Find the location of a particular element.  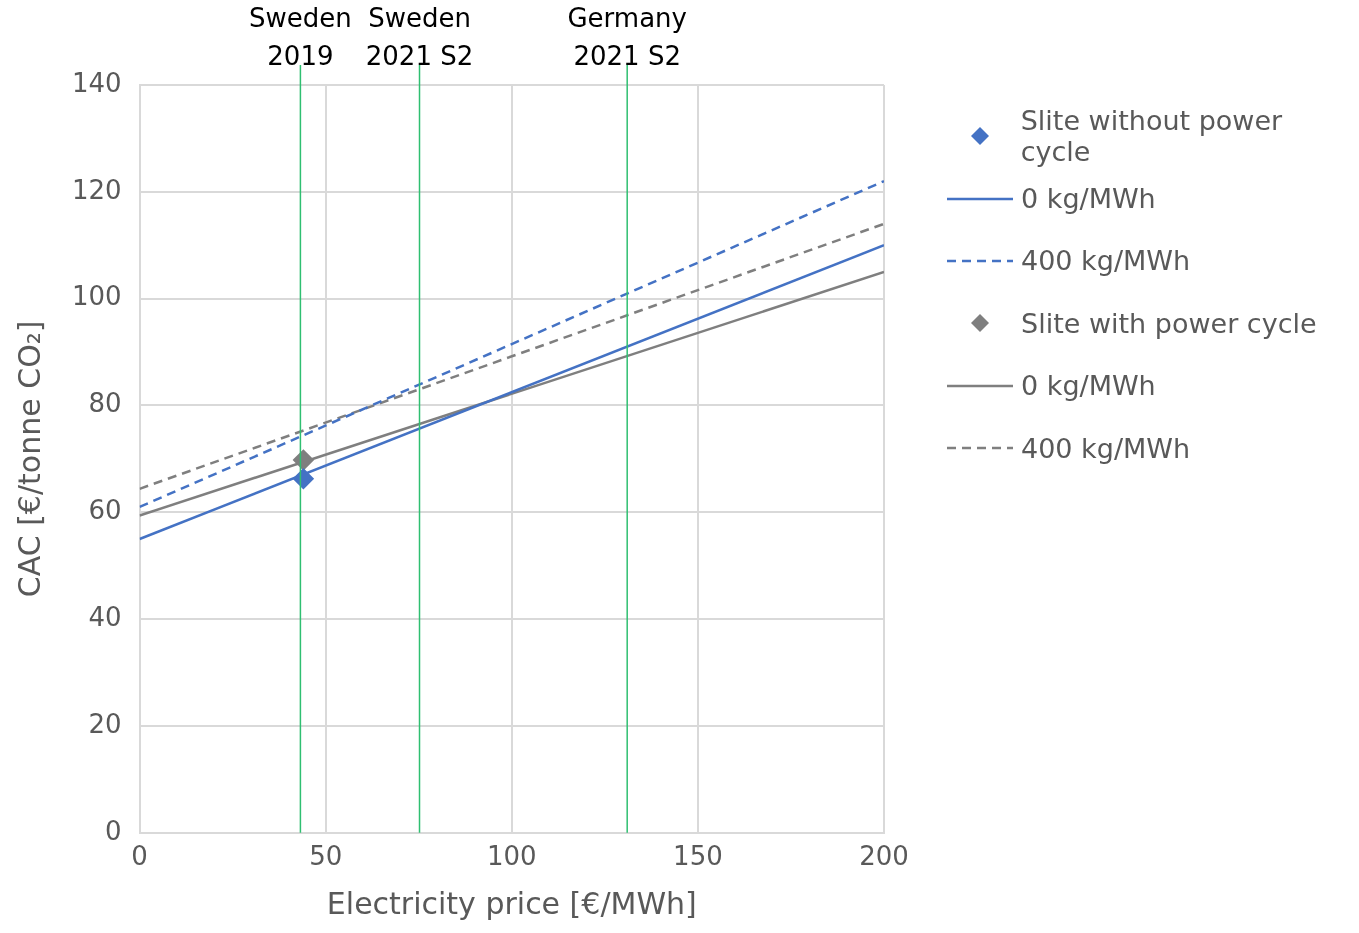

y-tick-label: 20 is located at coordinates (105, 723).